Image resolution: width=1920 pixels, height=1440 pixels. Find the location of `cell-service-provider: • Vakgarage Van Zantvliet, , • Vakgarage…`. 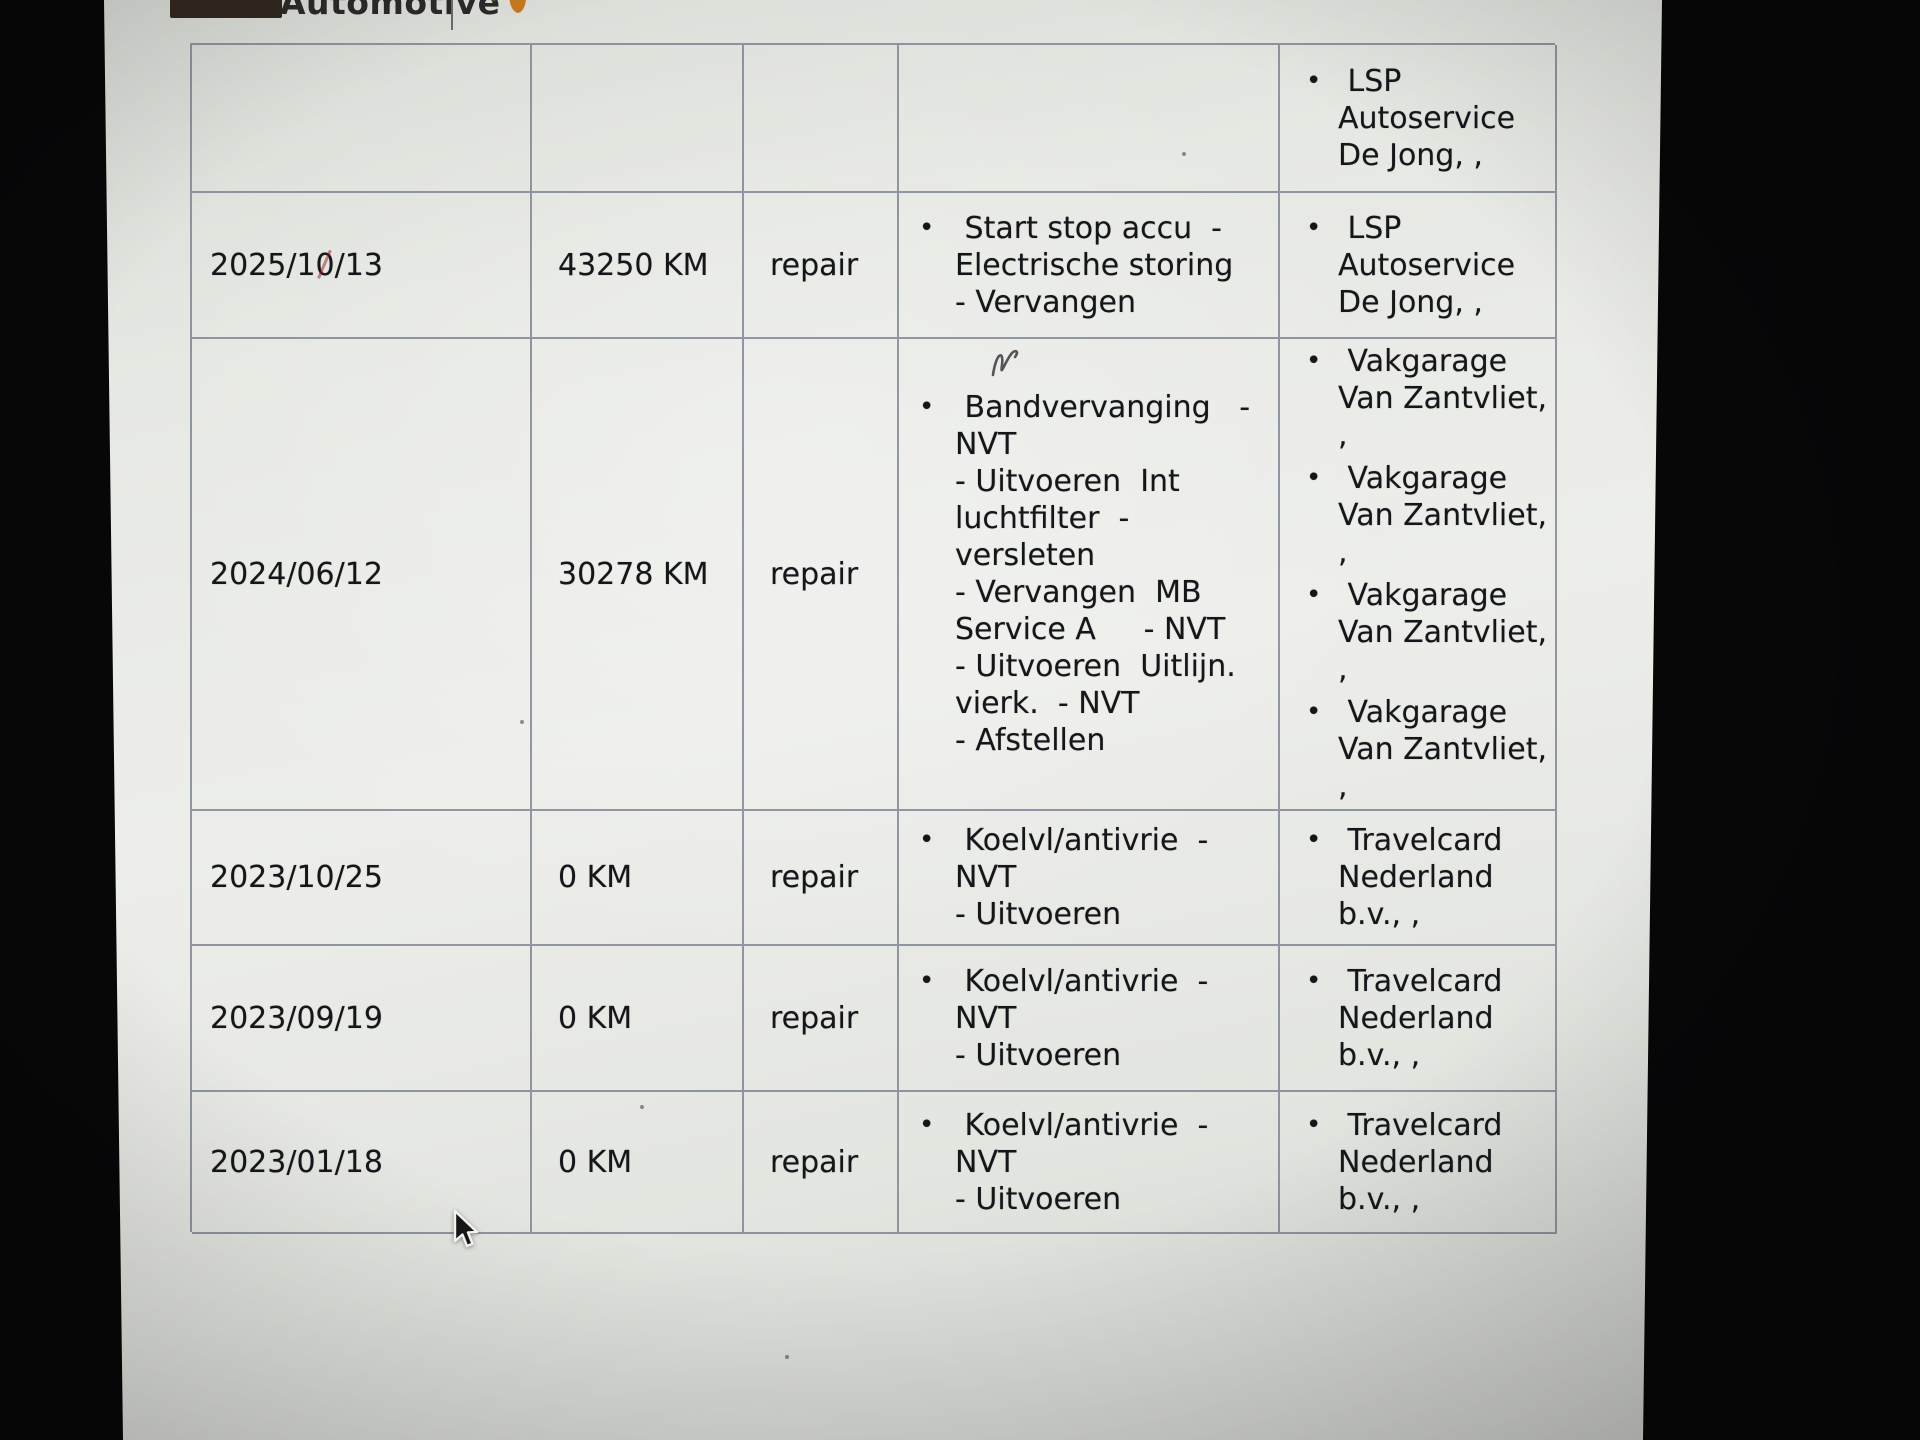

cell-service-provider: • Vakgarage Van Zantvliet, , • Vakgarage… is located at coordinates (1418, 575).